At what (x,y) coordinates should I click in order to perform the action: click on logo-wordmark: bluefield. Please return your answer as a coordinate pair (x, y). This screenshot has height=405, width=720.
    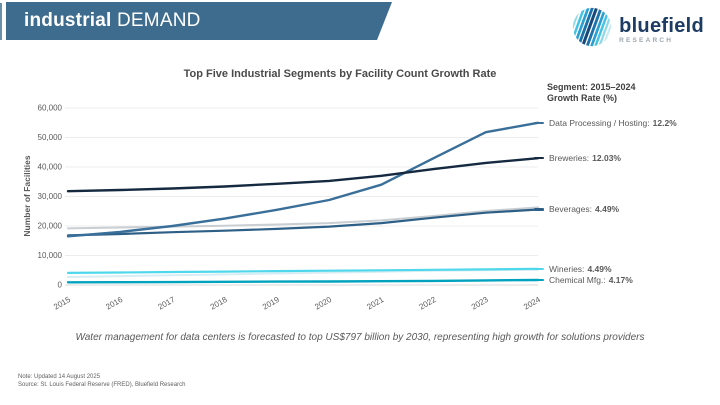
    Looking at the image, I should click on (661, 25).